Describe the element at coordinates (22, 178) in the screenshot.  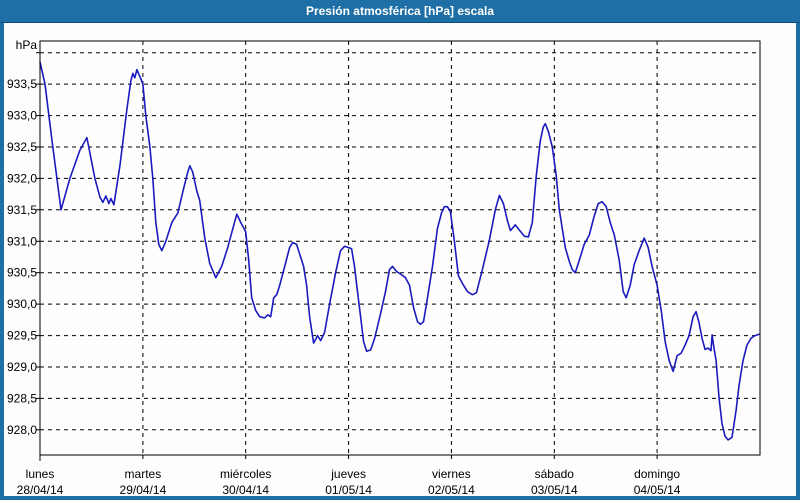
I see `y-axis-label: 932,0` at that location.